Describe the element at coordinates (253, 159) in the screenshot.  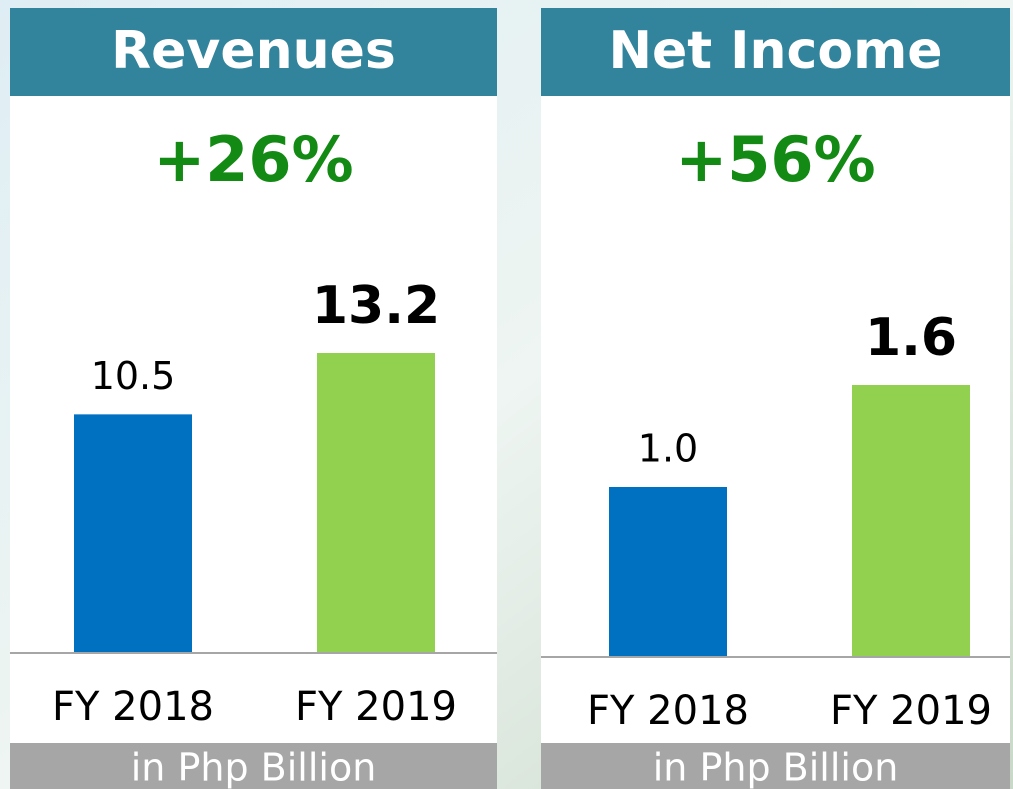
I see `growth-annotation: +26%` at that location.